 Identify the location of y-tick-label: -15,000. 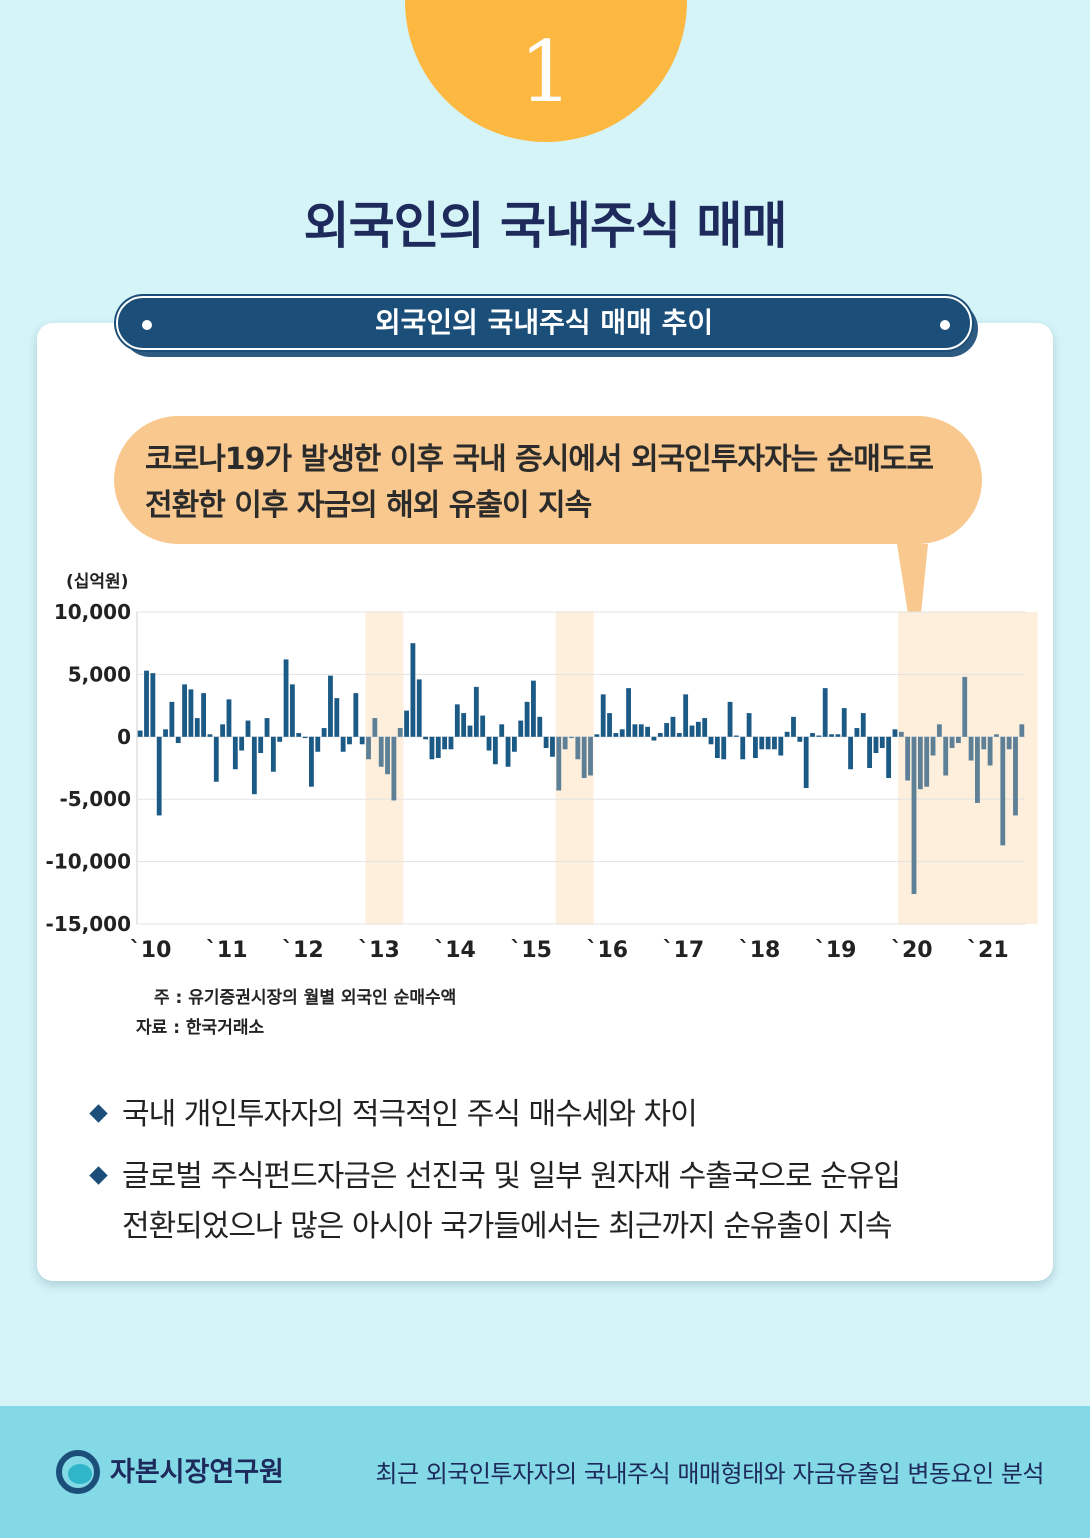
(88, 924).